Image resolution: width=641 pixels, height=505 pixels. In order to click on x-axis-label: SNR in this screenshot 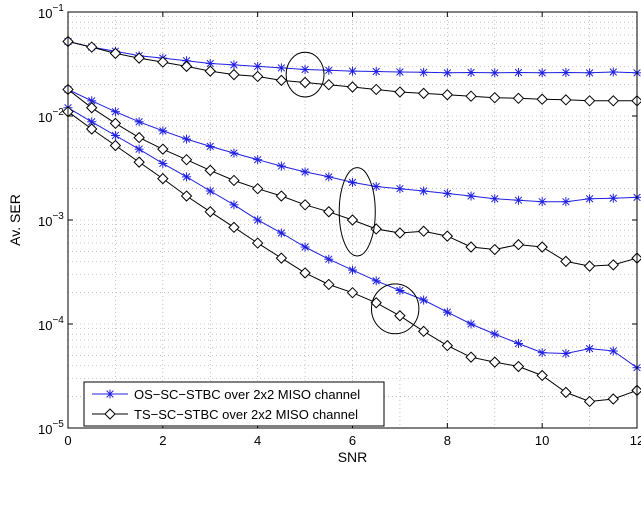, I will do `click(353, 457)`.